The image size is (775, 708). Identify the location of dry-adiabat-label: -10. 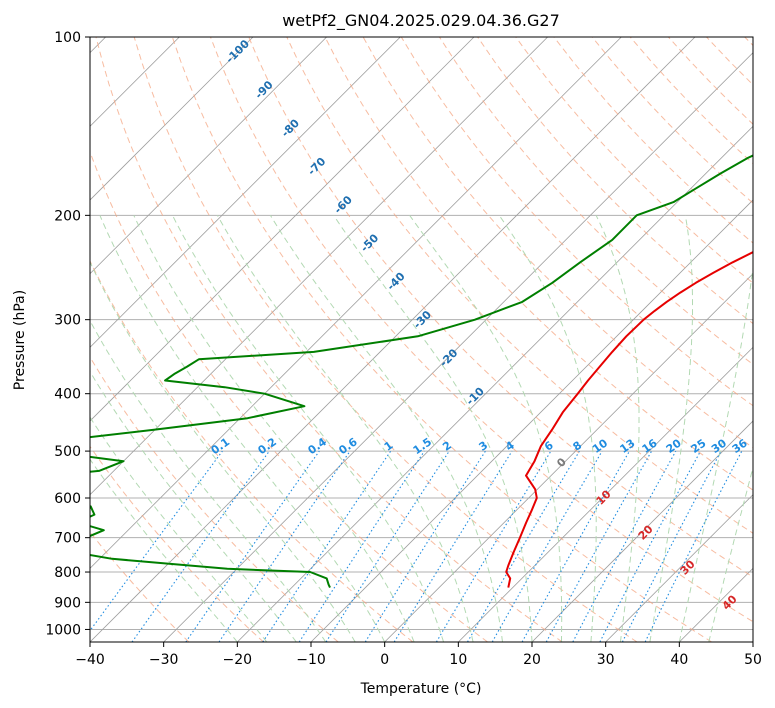
(475, 395).